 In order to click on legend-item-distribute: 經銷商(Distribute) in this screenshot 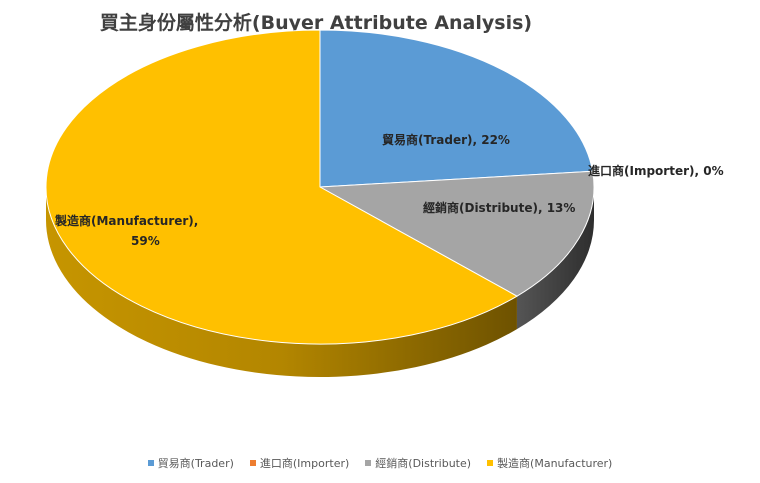, I will do `click(418, 463)`.